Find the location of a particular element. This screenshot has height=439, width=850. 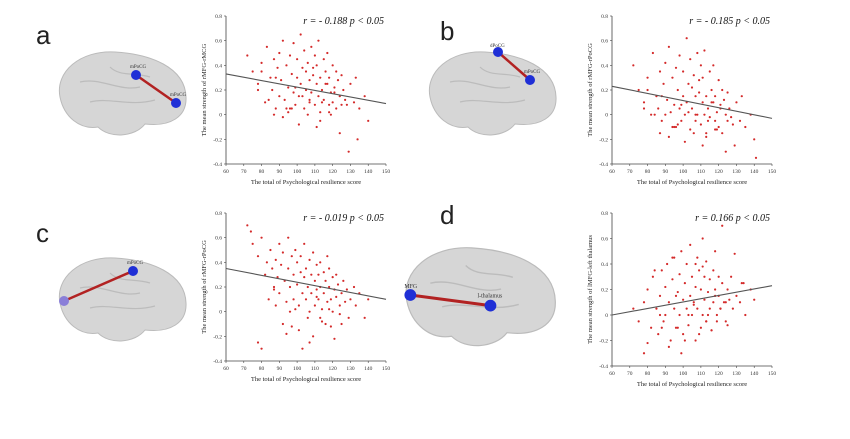

x-tick-label: 90 is located at coordinates (666, 374).